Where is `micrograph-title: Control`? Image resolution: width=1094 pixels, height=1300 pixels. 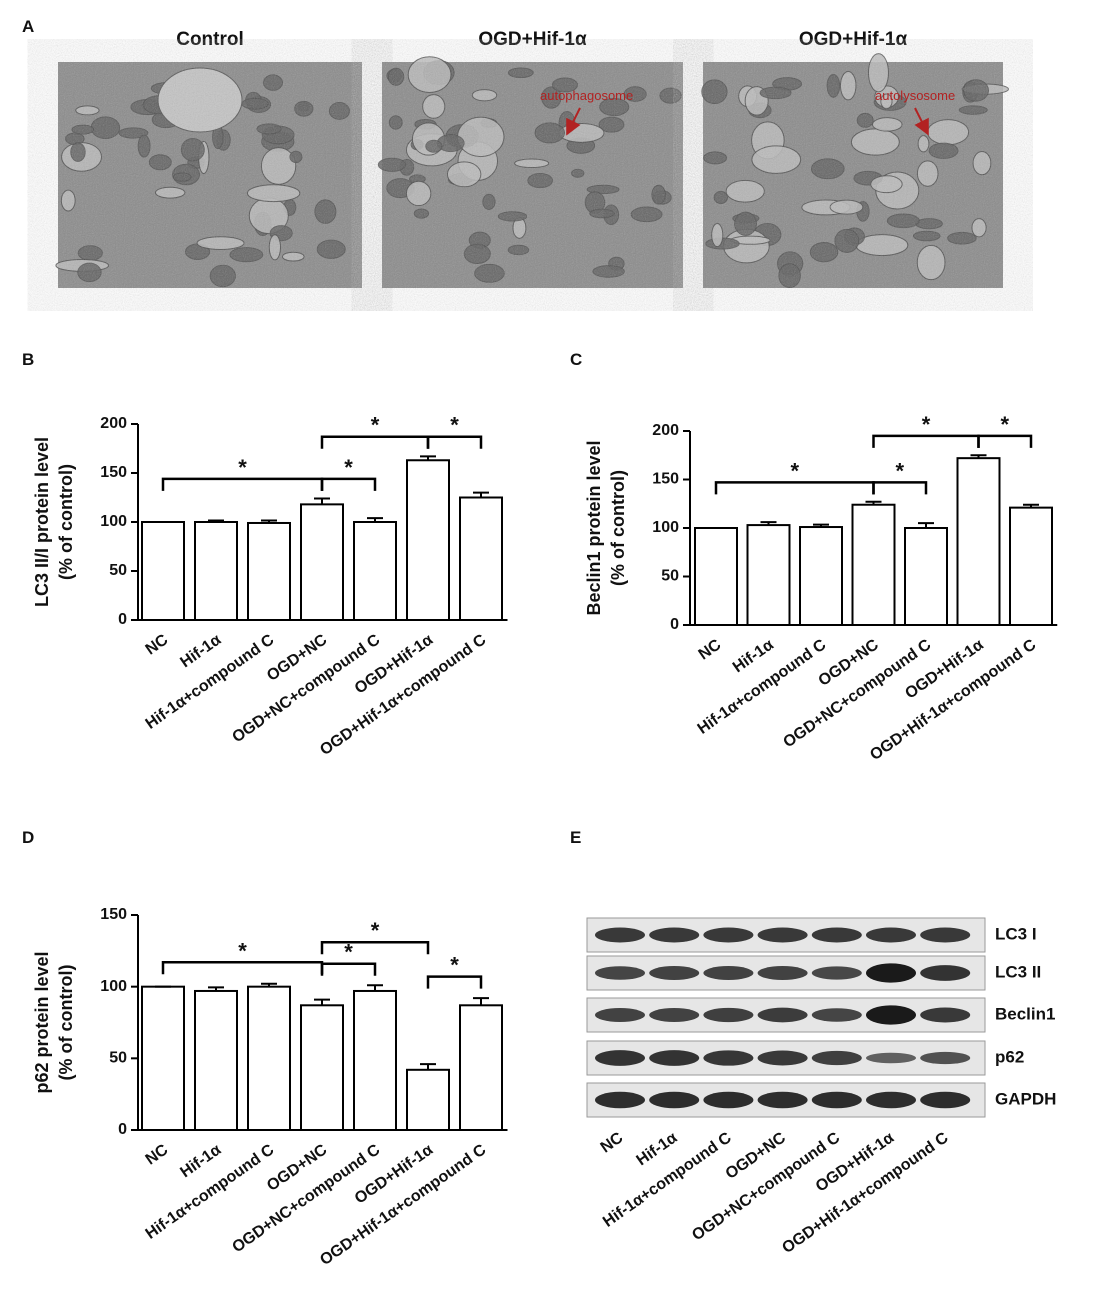 micrograph-title: Control is located at coordinates (210, 39).